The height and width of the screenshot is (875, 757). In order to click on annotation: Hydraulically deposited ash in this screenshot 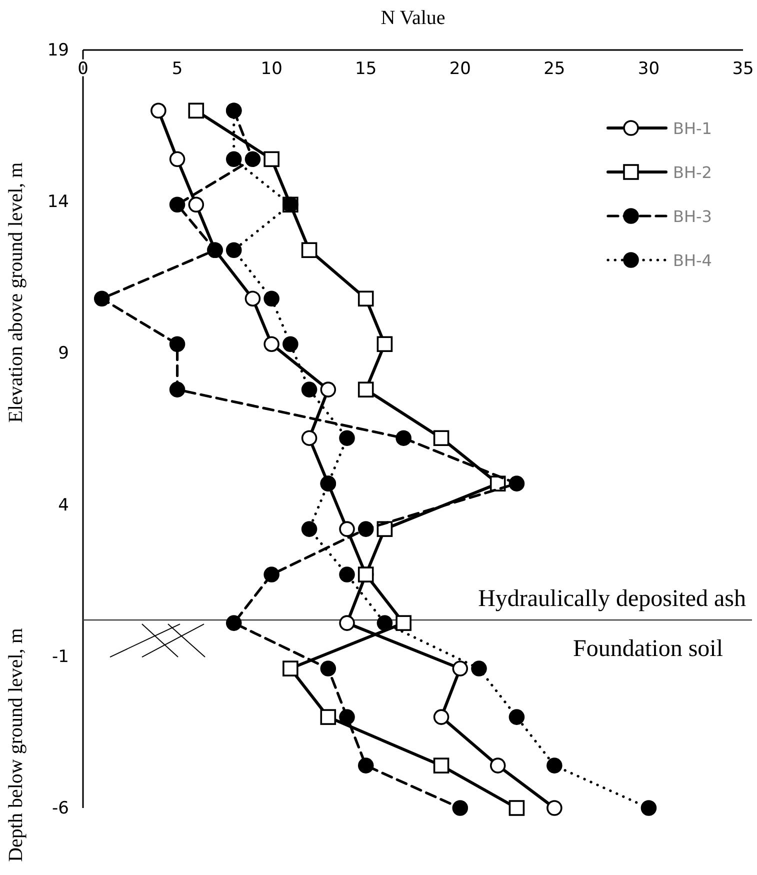, I will do `click(612, 599)`.